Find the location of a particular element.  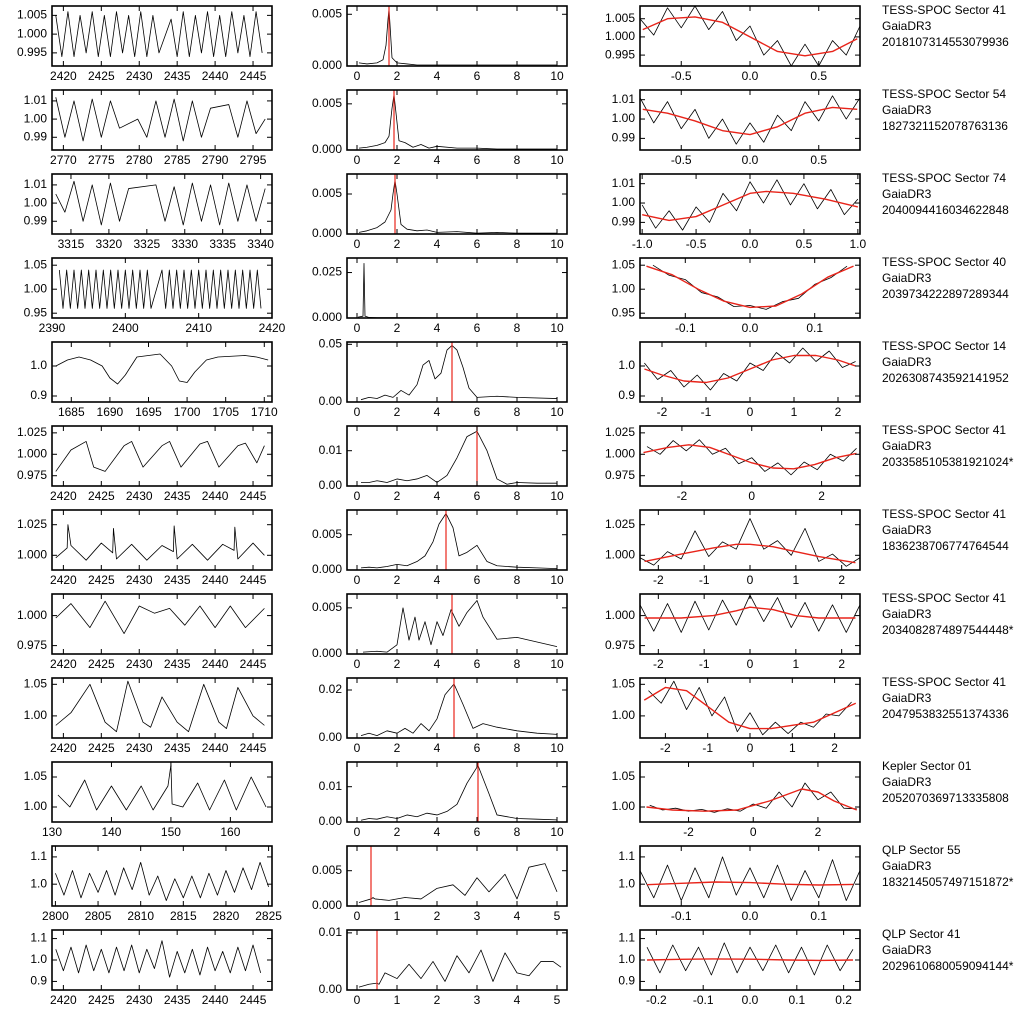

panel: 0 2 4 6 8 10 0.000 0.005 is located at coordinates (440, 128).